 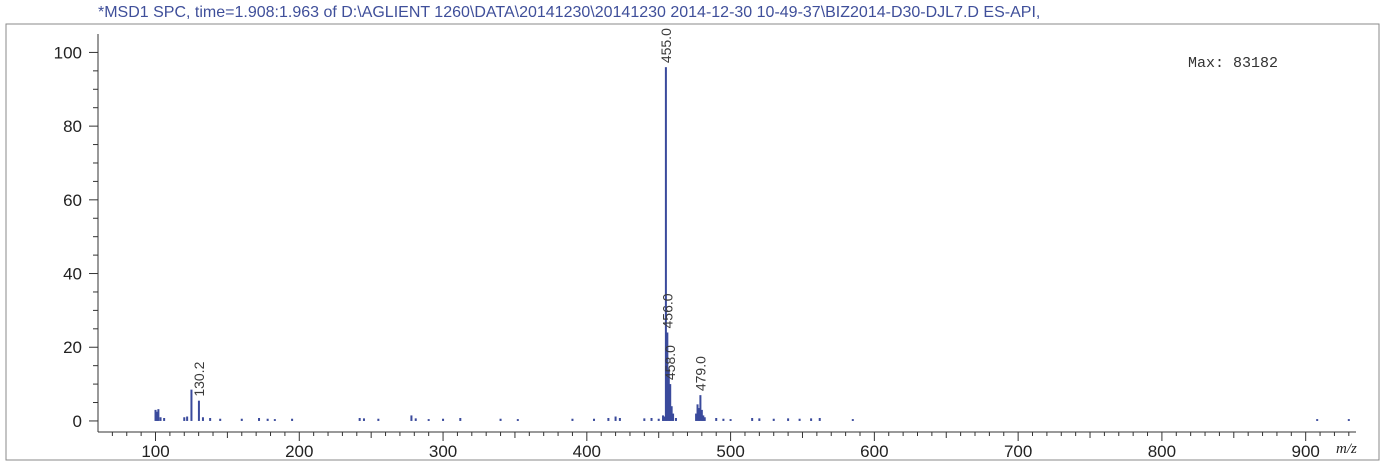 I want to click on y-tick-label: 40, so click(x=72, y=274).